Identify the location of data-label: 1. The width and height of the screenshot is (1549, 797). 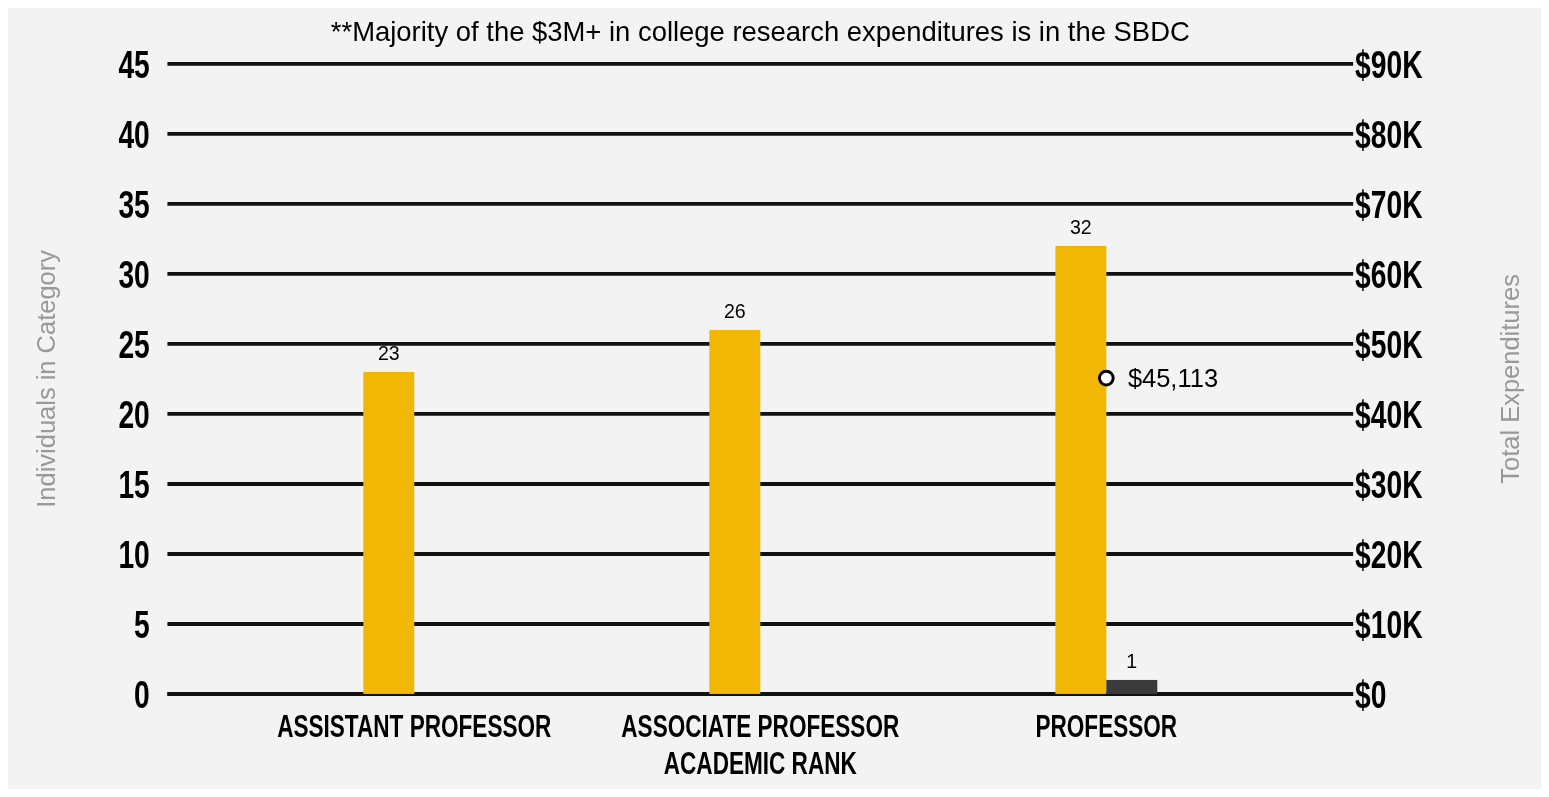
(1132, 661).